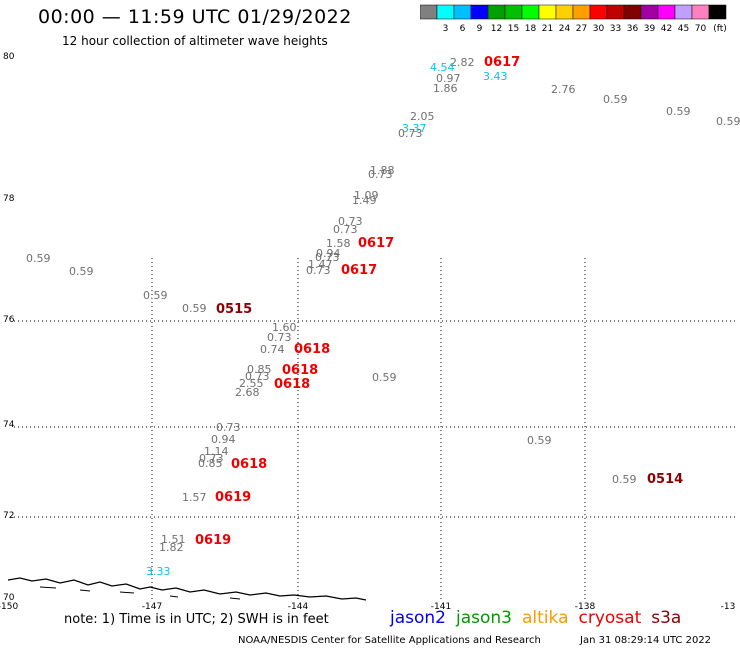  I want to click on y-axis-tick-label: 72, so click(8, 516).